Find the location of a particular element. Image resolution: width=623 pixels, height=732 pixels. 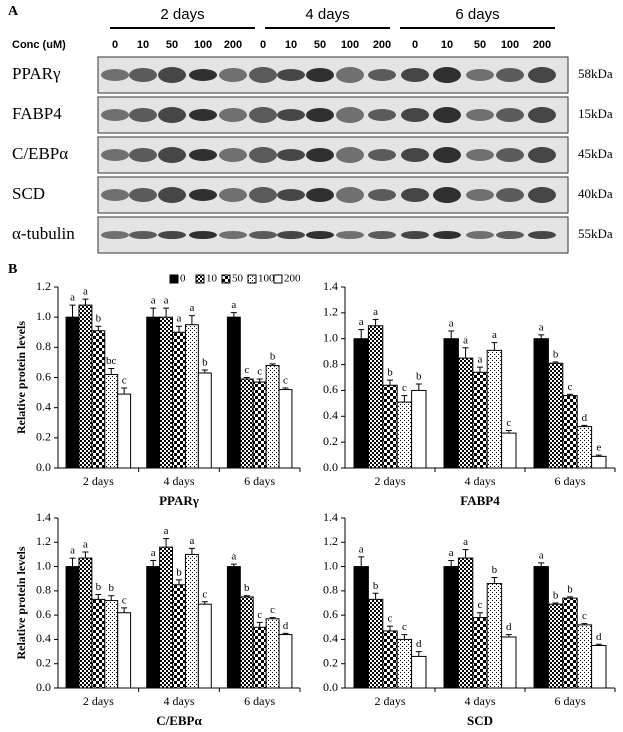

legend-label: 50 is located at coordinates (238, 279).